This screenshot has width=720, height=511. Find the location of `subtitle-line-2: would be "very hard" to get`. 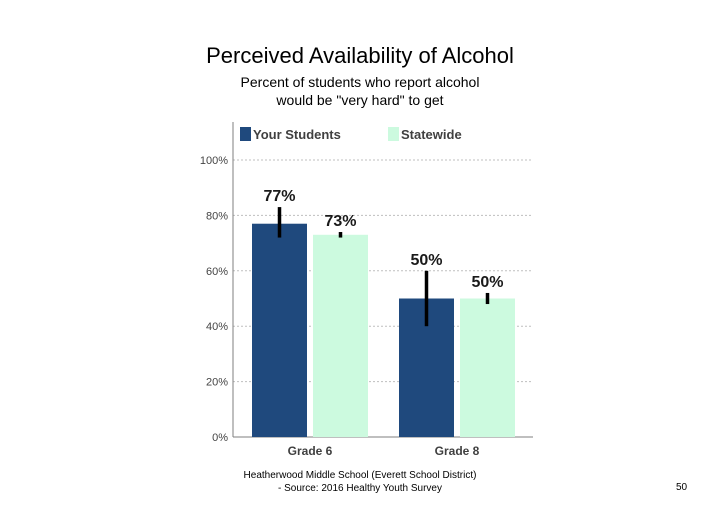

subtitle-line-2: would be "very hard" to get is located at coordinates (360, 100).